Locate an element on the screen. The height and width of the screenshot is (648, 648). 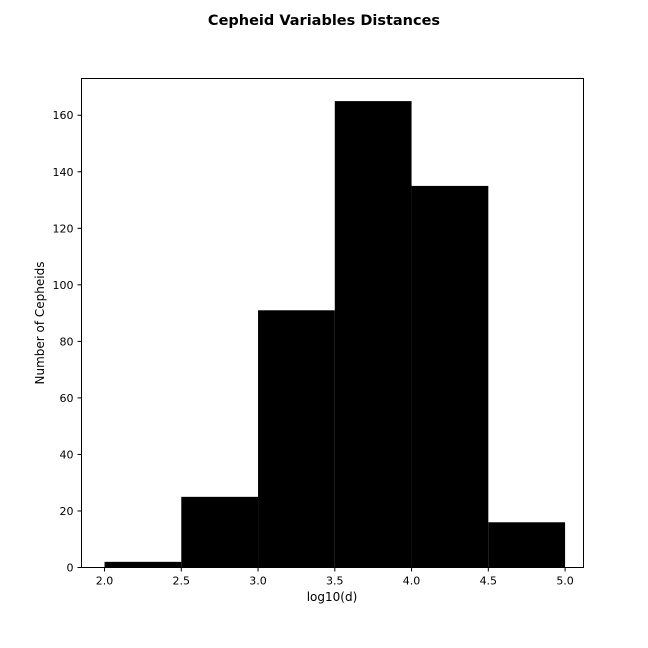
x-tick-label: 4.5 is located at coordinates (489, 581).